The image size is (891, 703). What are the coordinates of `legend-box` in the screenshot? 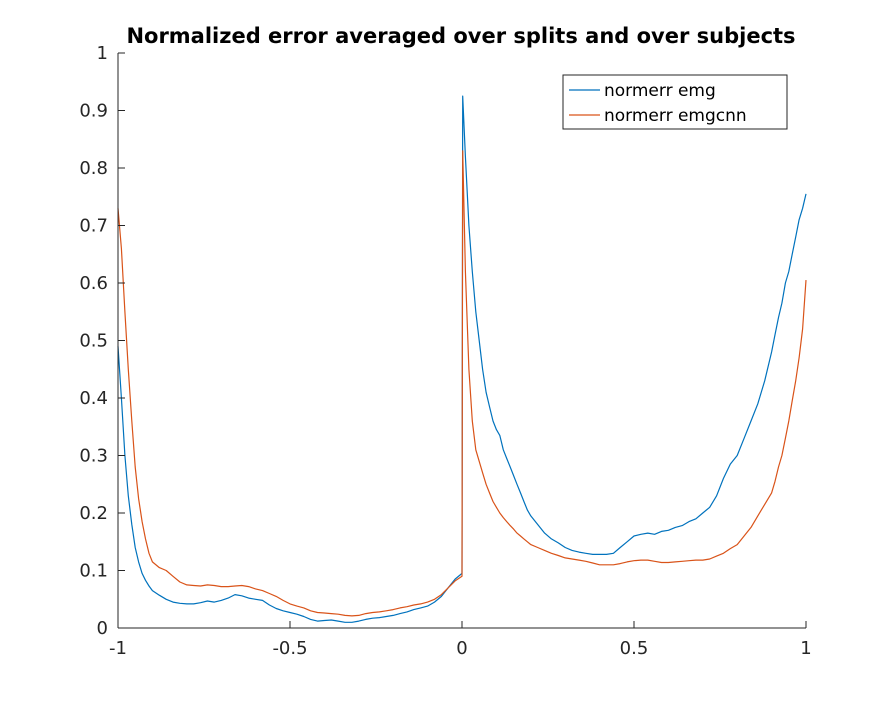 It's located at (675, 102).